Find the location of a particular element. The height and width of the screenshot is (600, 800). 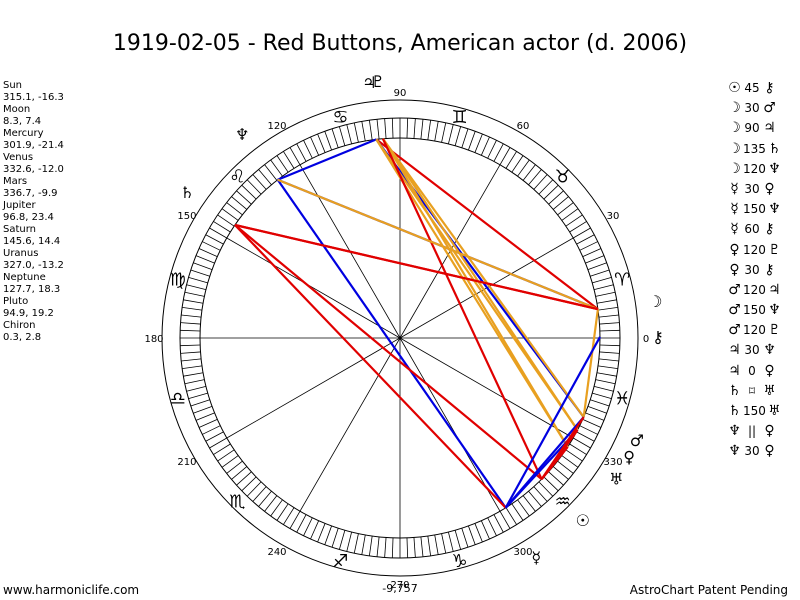

planet-coords: 315.1, -16.3 is located at coordinates (33, 97).